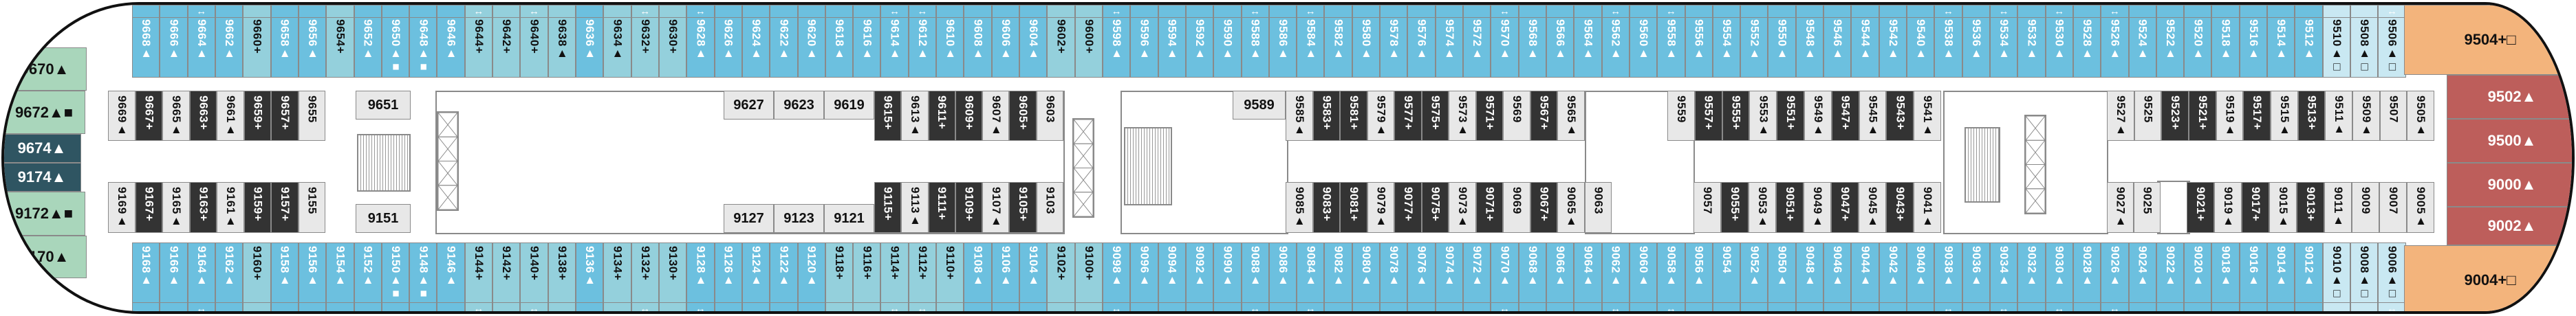 This screenshot has width=2576, height=316. What do you see at coordinates (923, 41) in the screenshot?
I see `cabin-9612: ↔ 9612▲` at bounding box center [923, 41].